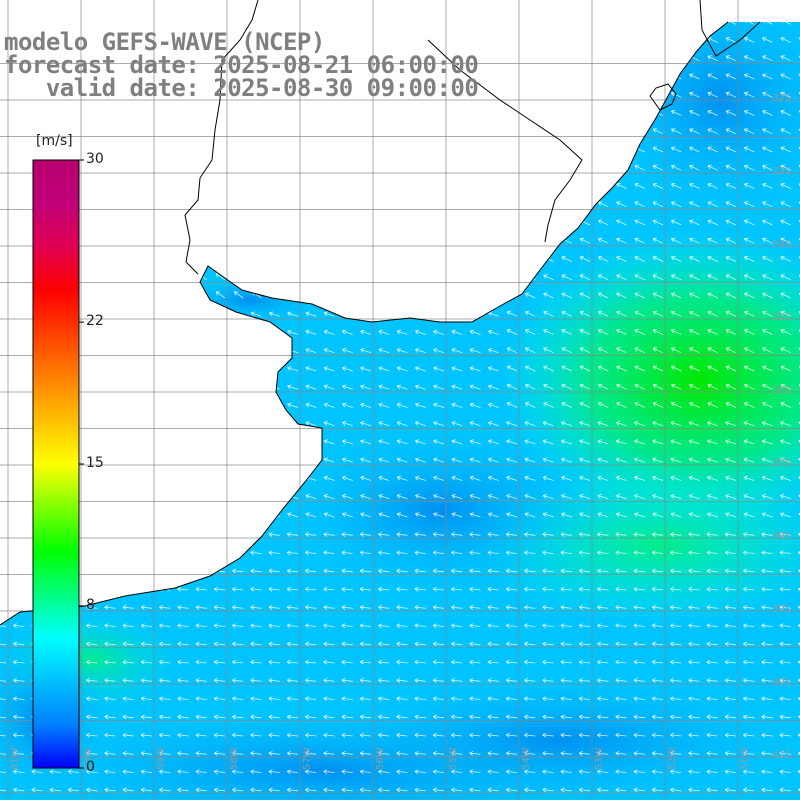  What do you see at coordinates (234, 758) in the screenshot?
I see `longitude-label: 58W` at bounding box center [234, 758].